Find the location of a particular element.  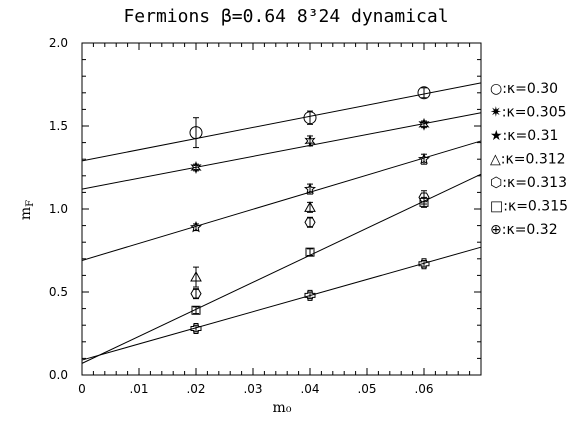

legend-entry: △:κ=0.312 is located at coordinates (528, 160).